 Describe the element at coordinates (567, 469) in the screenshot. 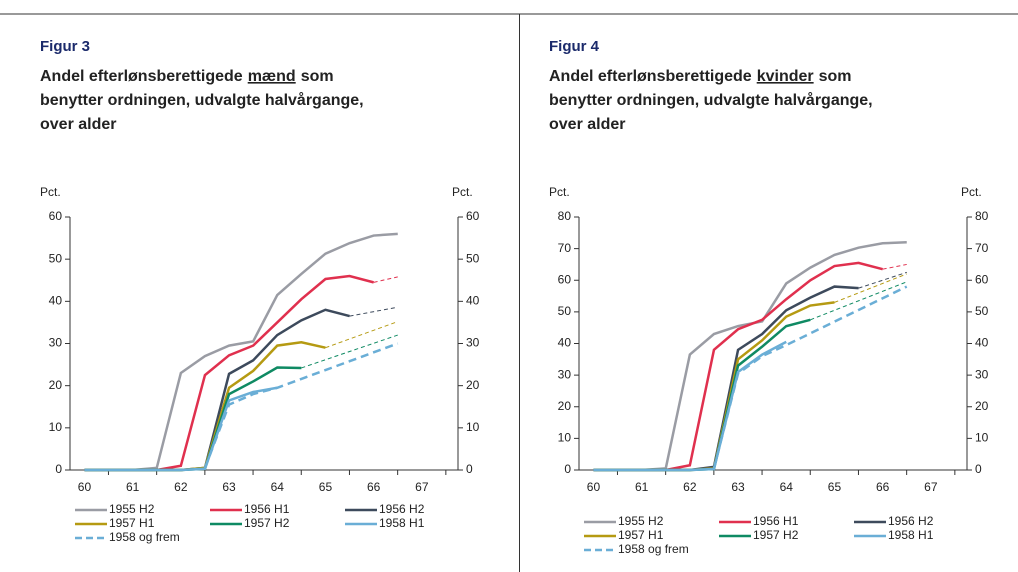

I see `y-tick-label: 0` at that location.